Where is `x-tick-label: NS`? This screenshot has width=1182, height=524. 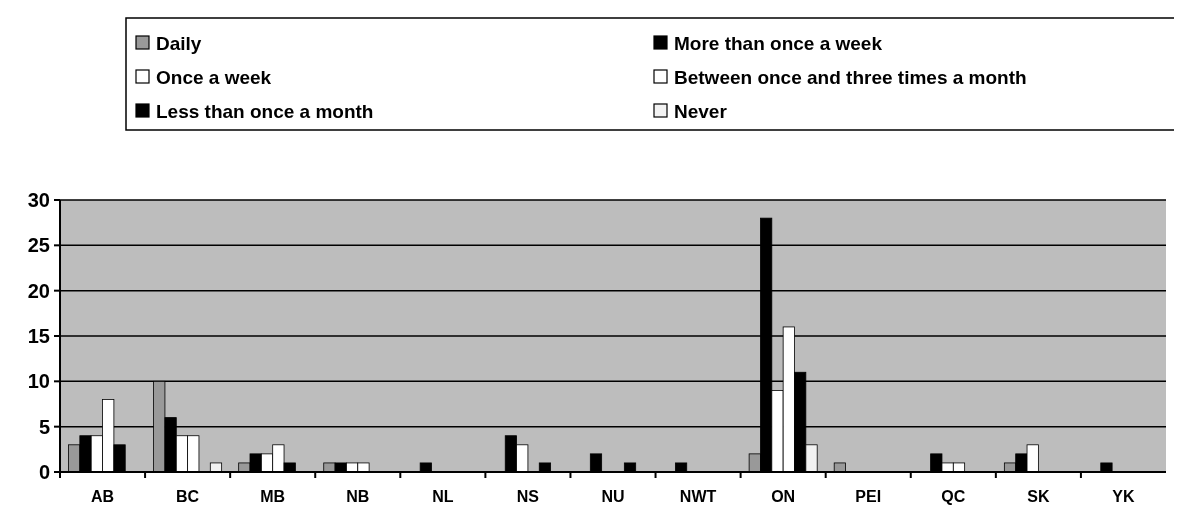 x-tick-label: NS is located at coordinates (528, 496).